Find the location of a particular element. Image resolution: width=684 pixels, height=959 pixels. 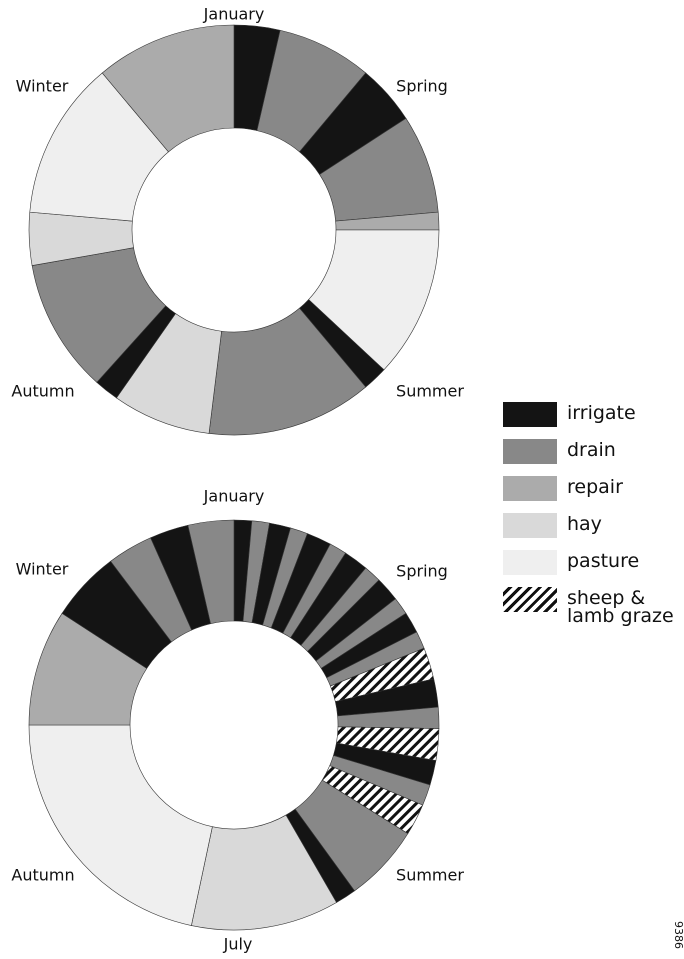

legend-item: hay is located at coordinates (589, 531).